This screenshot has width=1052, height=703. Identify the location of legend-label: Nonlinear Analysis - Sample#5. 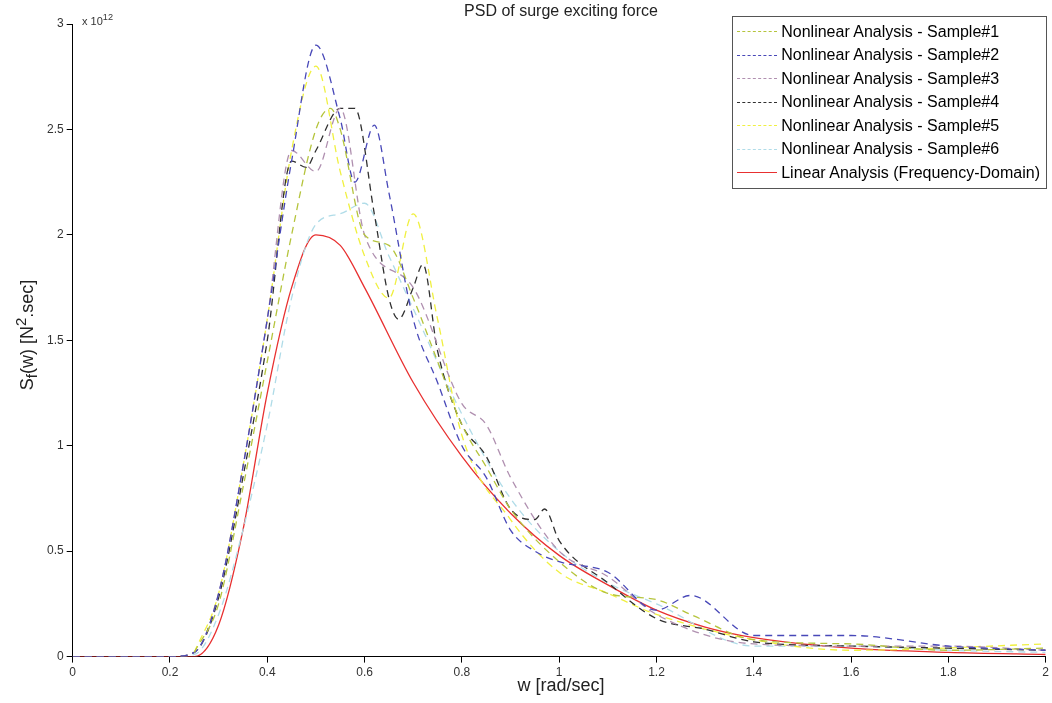
(890, 125).